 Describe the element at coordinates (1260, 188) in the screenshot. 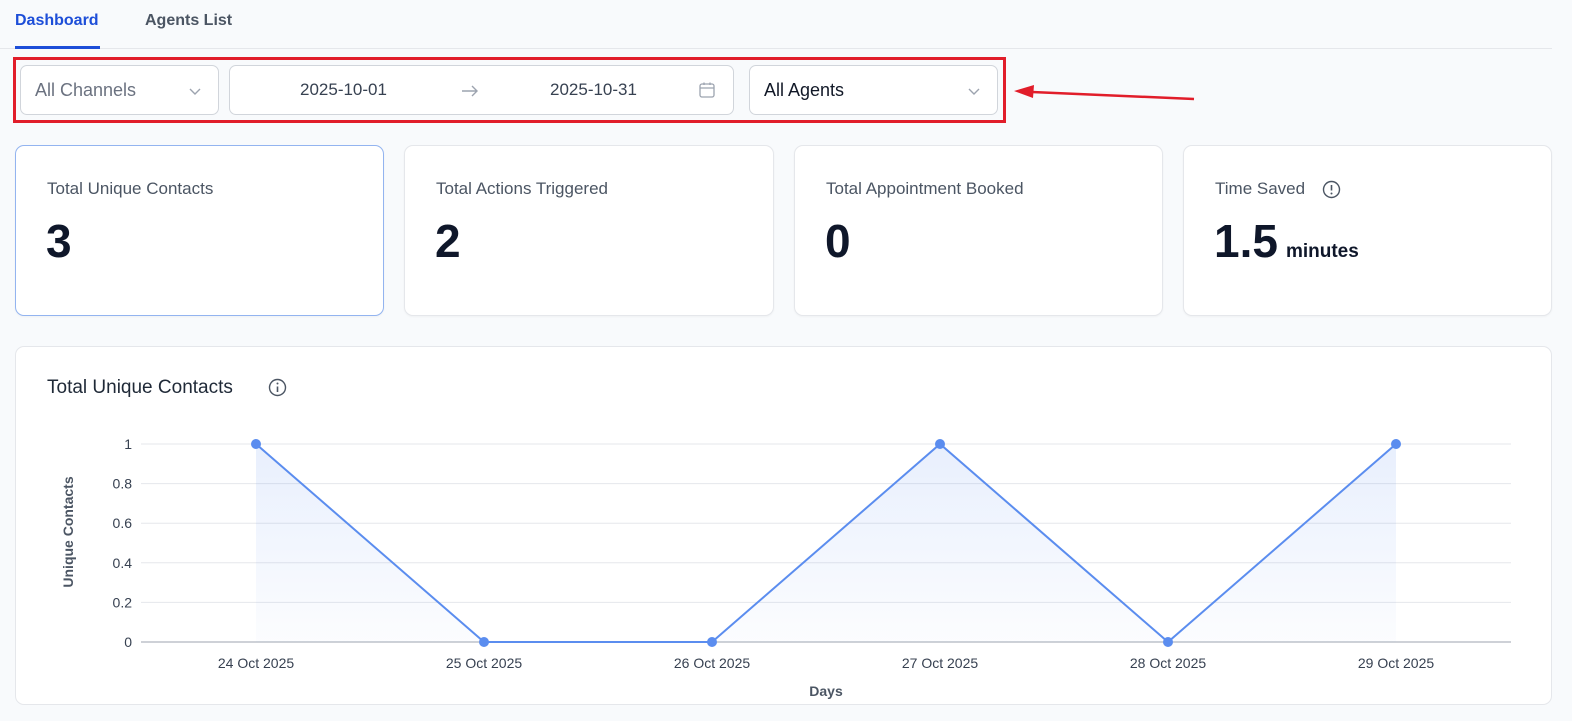

I see `card-label: Time Saved` at that location.